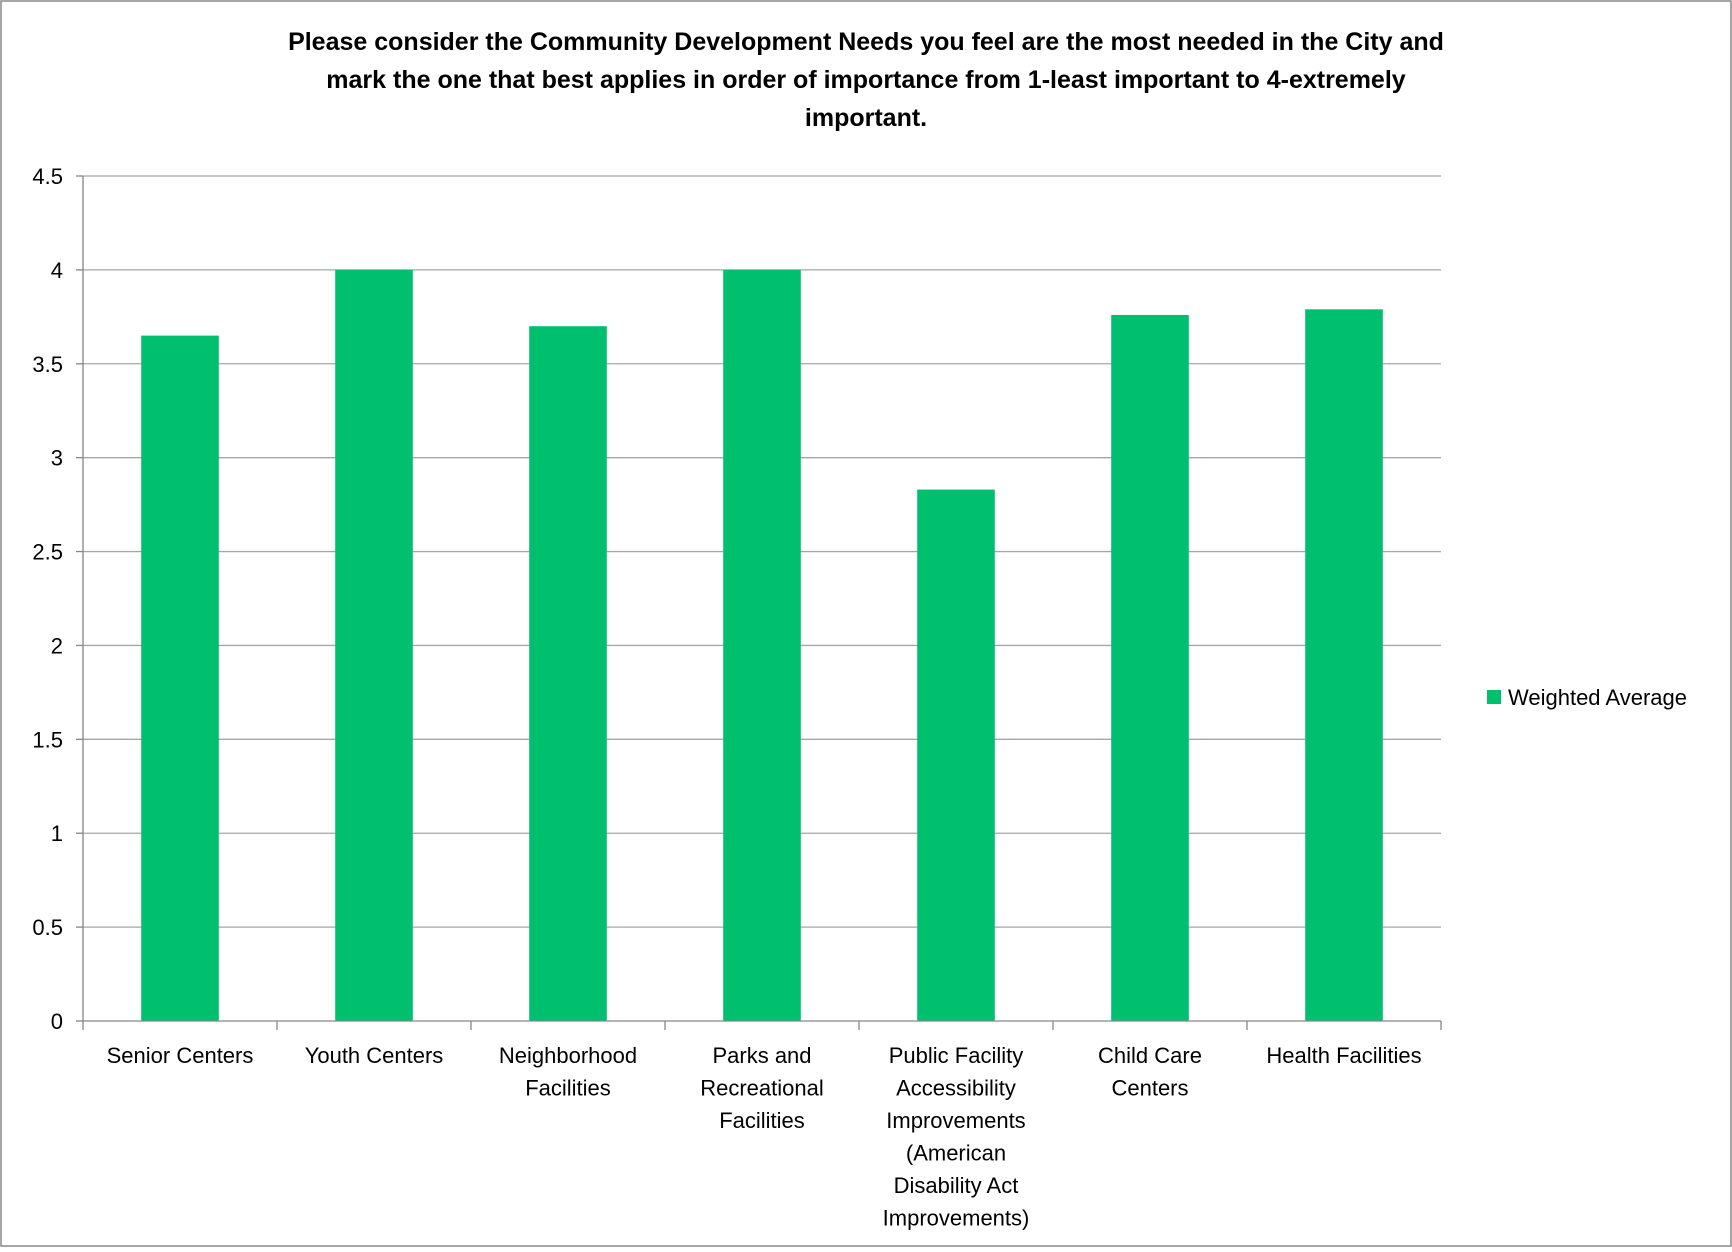 The image size is (1732, 1252). I want to click on x-tick-label-line: Health Facilities, so click(1343, 1055).